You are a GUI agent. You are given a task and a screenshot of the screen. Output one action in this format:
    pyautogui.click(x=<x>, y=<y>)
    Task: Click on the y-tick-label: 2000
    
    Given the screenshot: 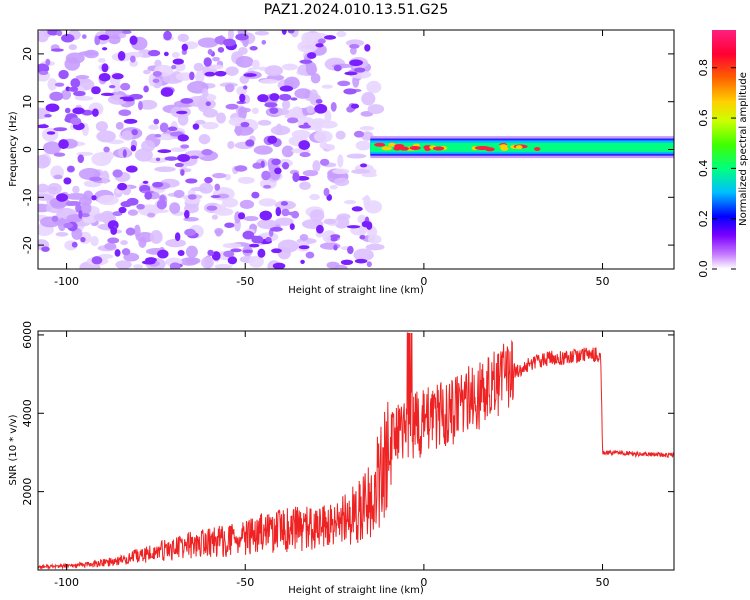 What is the action you would take?
    pyautogui.click(x=27, y=492)
    